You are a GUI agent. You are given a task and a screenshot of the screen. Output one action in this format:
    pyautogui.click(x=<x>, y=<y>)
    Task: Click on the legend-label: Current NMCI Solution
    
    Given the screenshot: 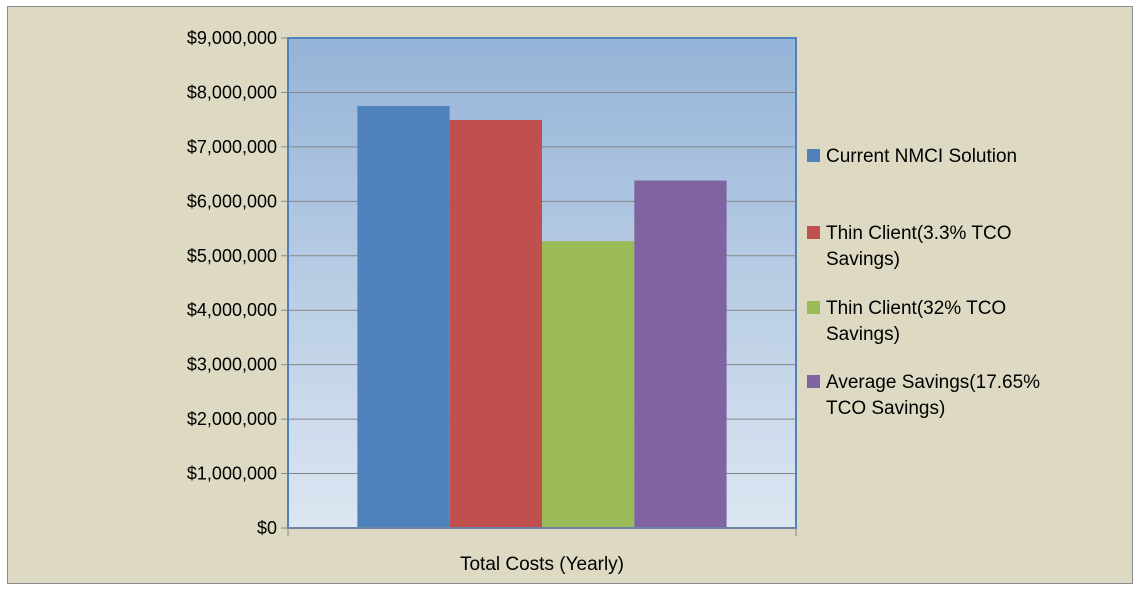 What is the action you would take?
    pyautogui.click(x=921, y=156)
    